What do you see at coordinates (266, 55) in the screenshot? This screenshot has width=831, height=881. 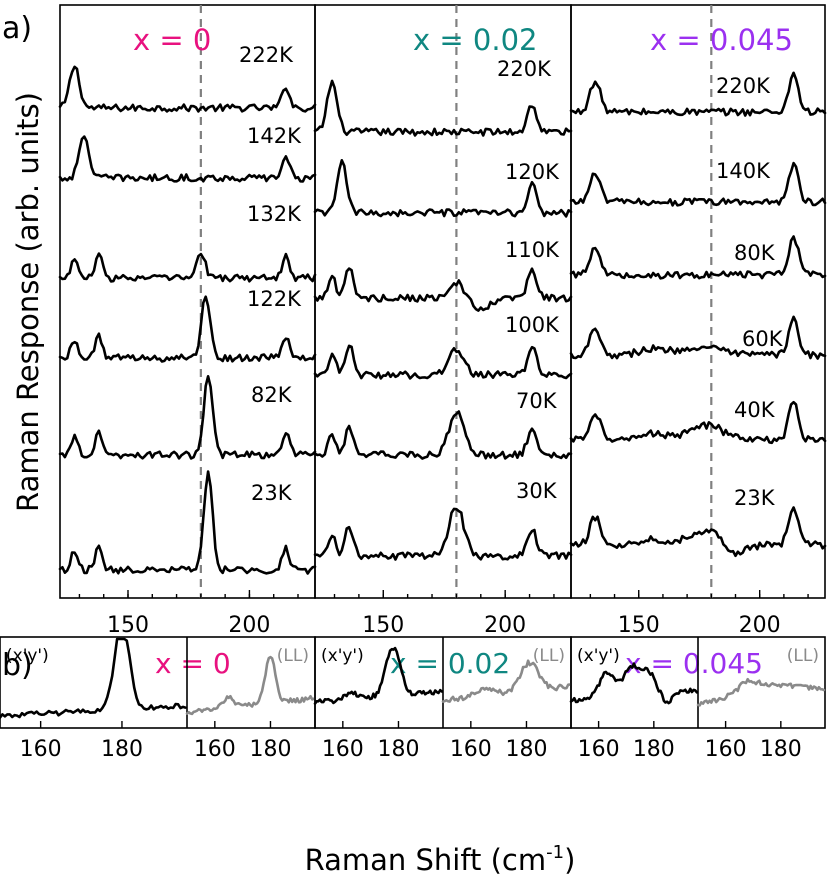 I see `panel-a-temperature-label: 222K` at bounding box center [266, 55].